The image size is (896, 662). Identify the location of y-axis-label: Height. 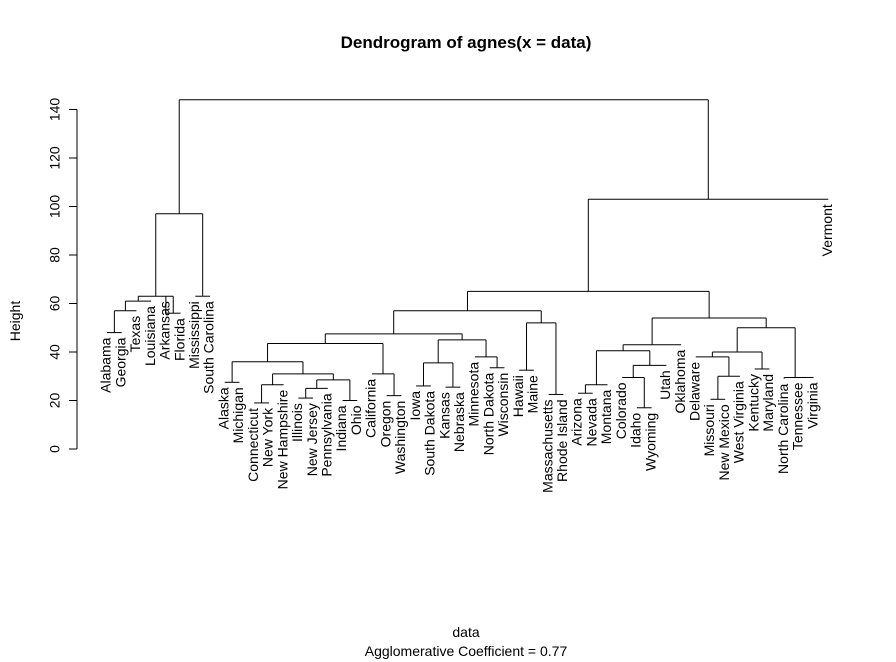
(15, 321).